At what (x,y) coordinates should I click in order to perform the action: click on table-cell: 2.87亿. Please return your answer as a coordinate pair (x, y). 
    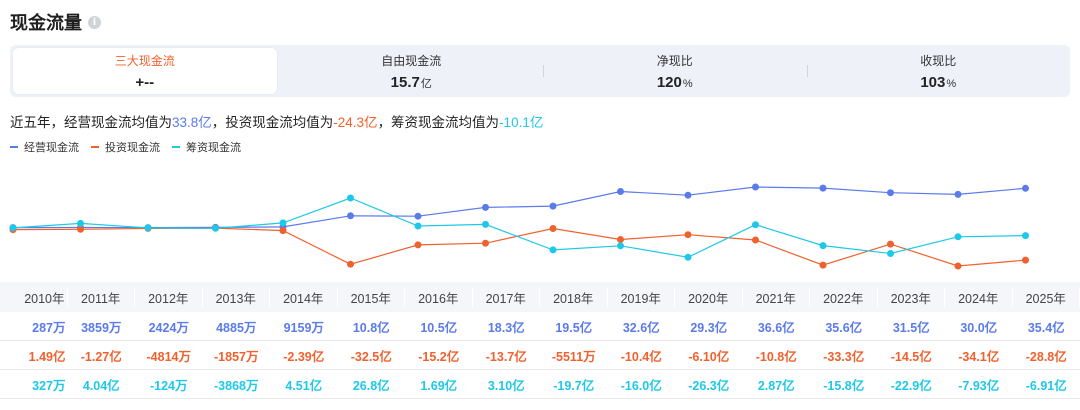
    Looking at the image, I should click on (776, 385).